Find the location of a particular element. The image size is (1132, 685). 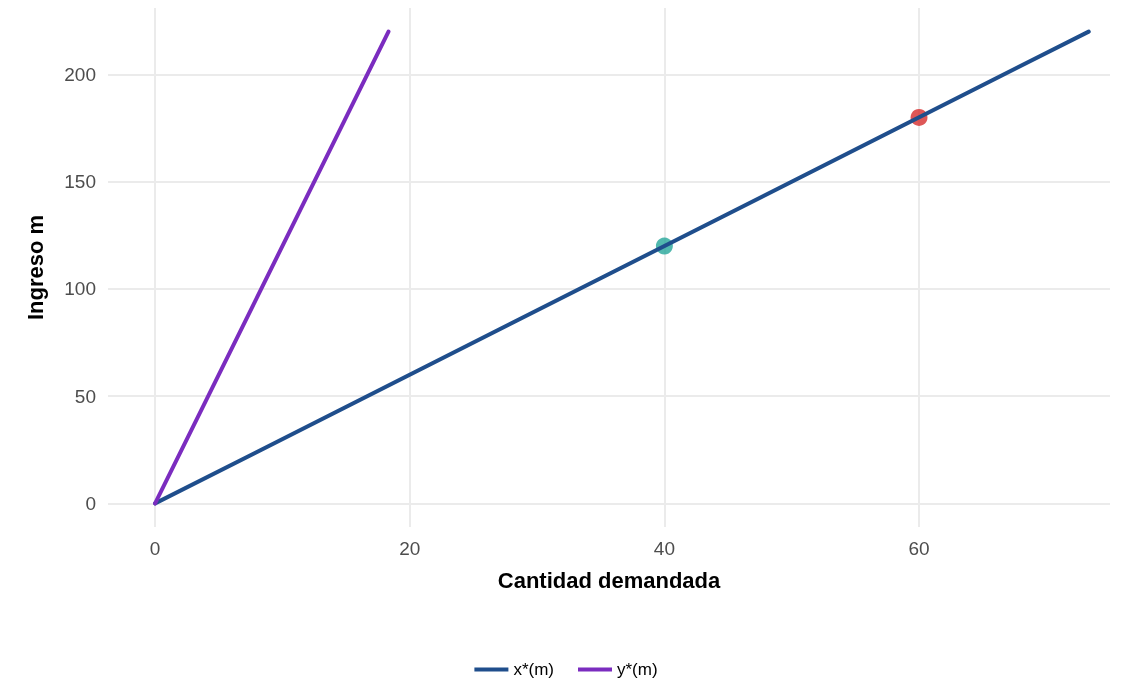

y-tick-label: 150 is located at coordinates (80, 182).